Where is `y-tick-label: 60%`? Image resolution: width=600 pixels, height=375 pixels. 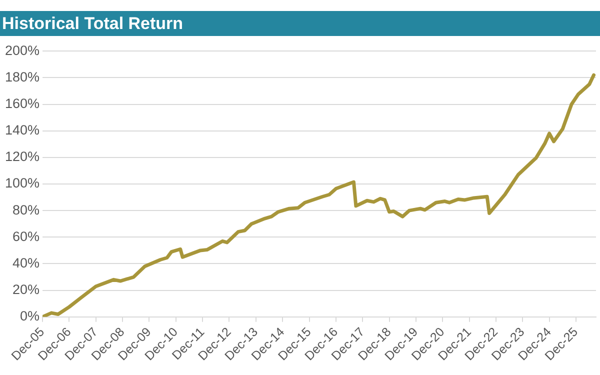 y-tick-label: 60% is located at coordinates (26, 236).